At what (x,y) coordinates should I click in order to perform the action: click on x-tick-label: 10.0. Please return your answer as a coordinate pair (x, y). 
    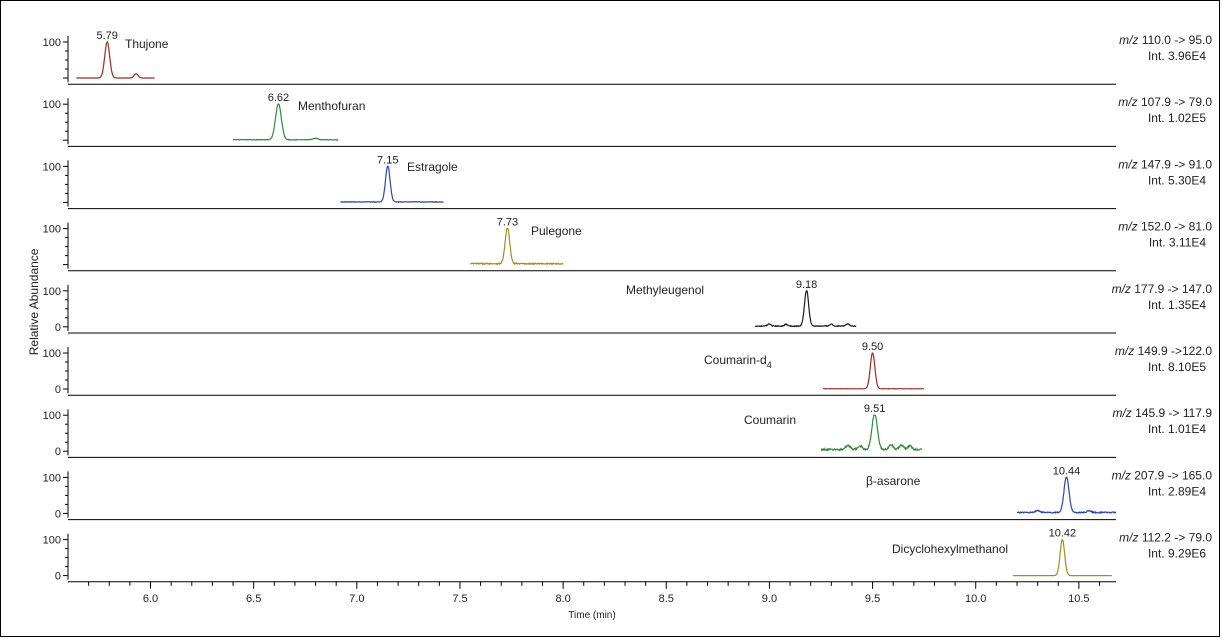
    Looking at the image, I should click on (975, 599).